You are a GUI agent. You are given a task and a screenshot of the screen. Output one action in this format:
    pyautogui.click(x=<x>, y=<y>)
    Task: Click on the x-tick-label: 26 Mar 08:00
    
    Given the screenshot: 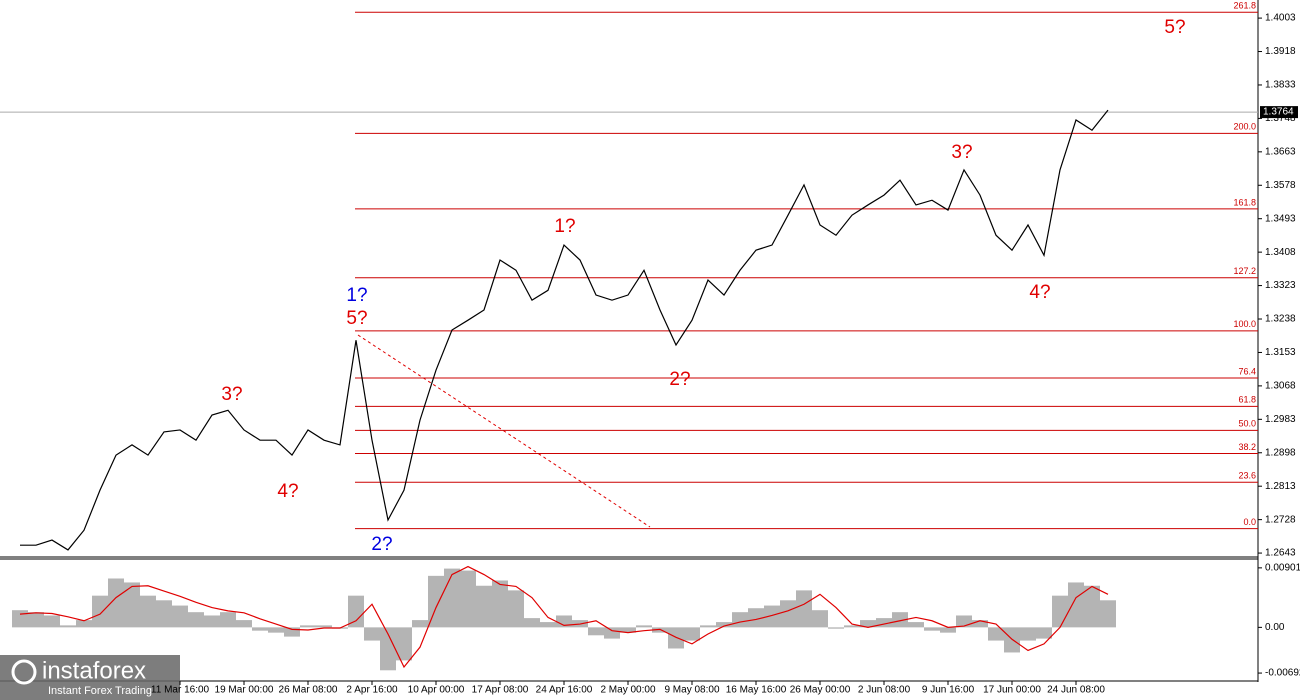 What is the action you would take?
    pyautogui.click(x=308, y=690)
    